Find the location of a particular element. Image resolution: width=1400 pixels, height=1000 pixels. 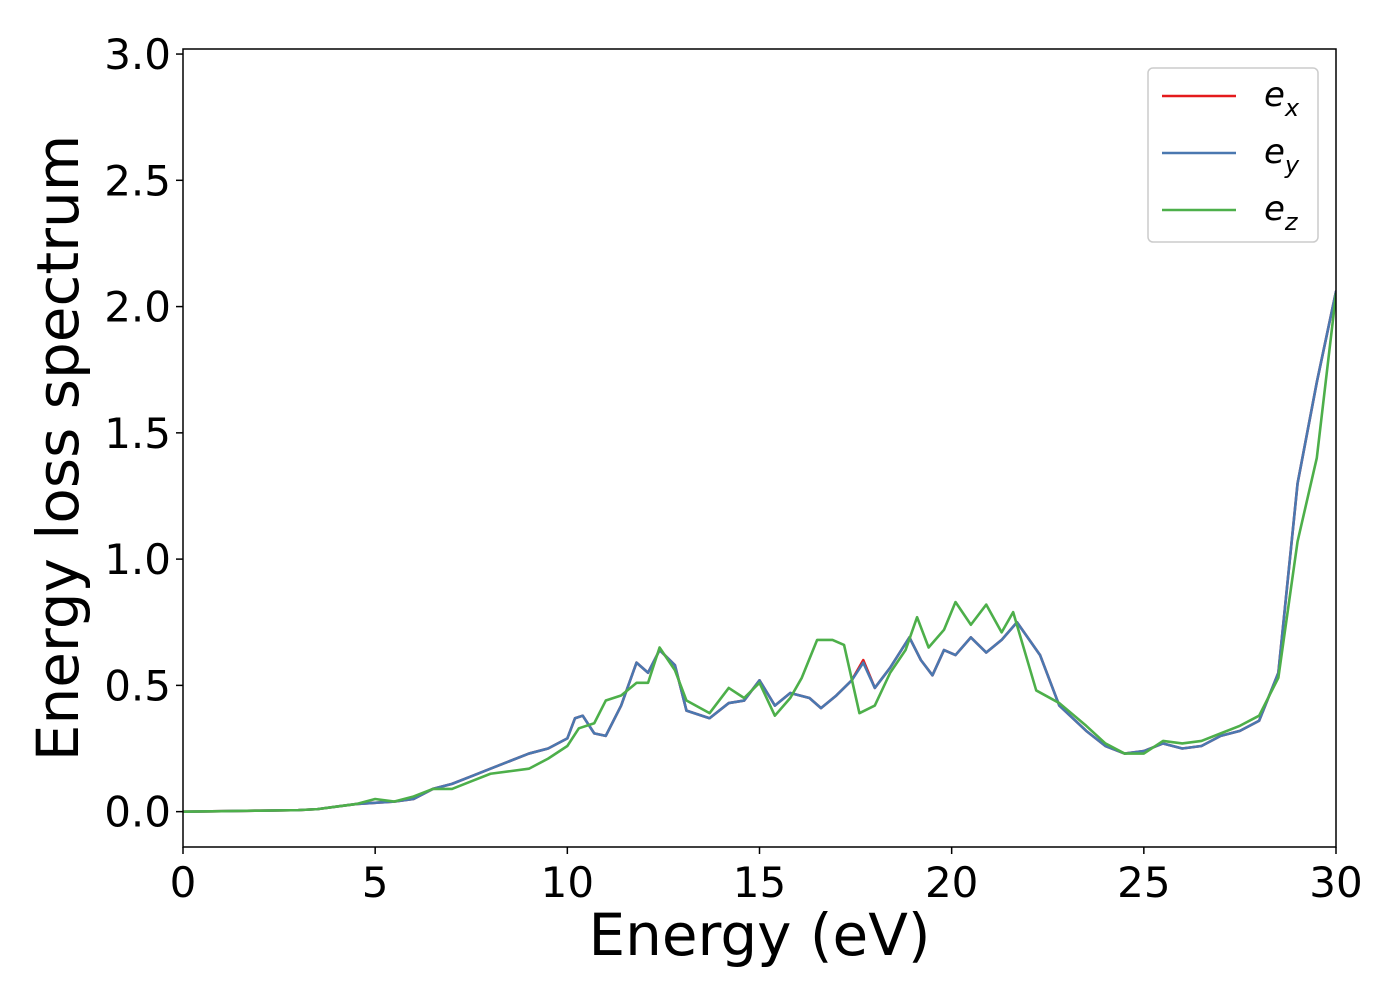

x-tick-label: 20 is located at coordinates (951, 882).